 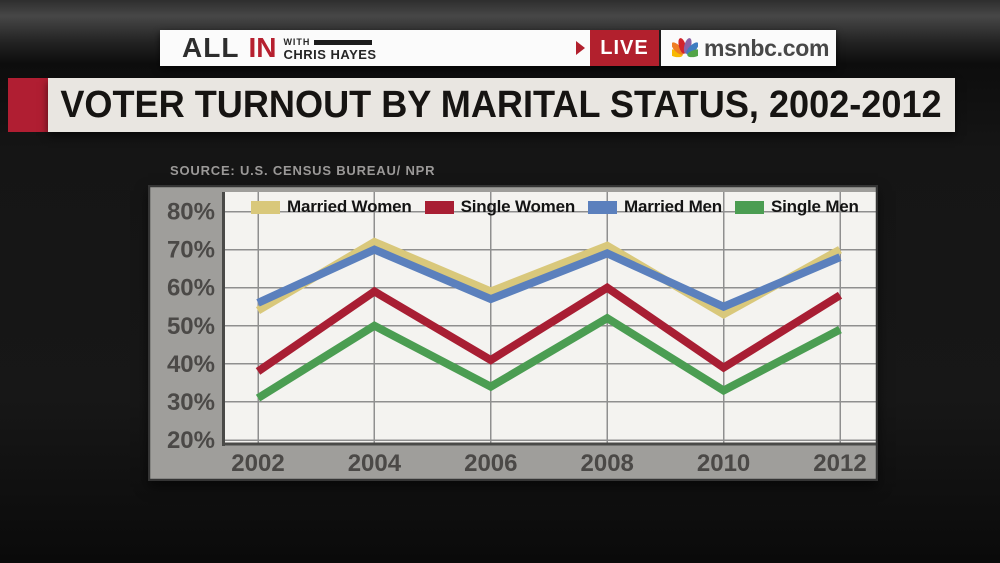 I want to click on legend-item: Single Women, so click(x=500, y=207).